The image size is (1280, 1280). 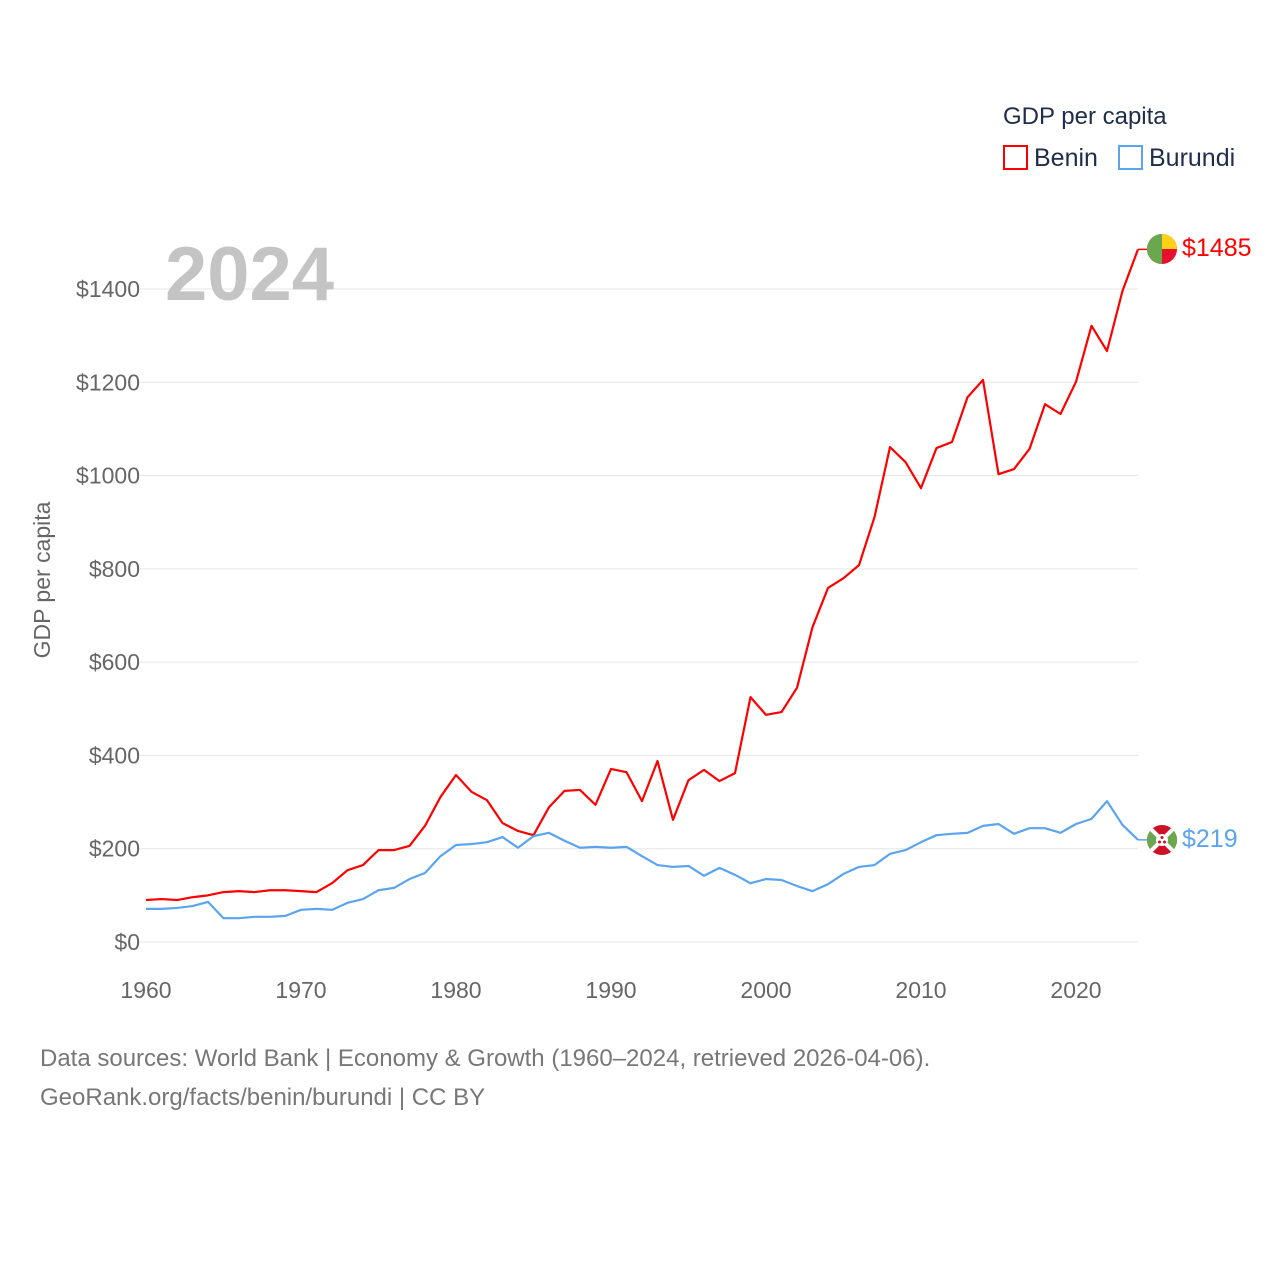 What do you see at coordinates (765, 990) in the screenshot?
I see `x-tick-label: 2000` at bounding box center [765, 990].